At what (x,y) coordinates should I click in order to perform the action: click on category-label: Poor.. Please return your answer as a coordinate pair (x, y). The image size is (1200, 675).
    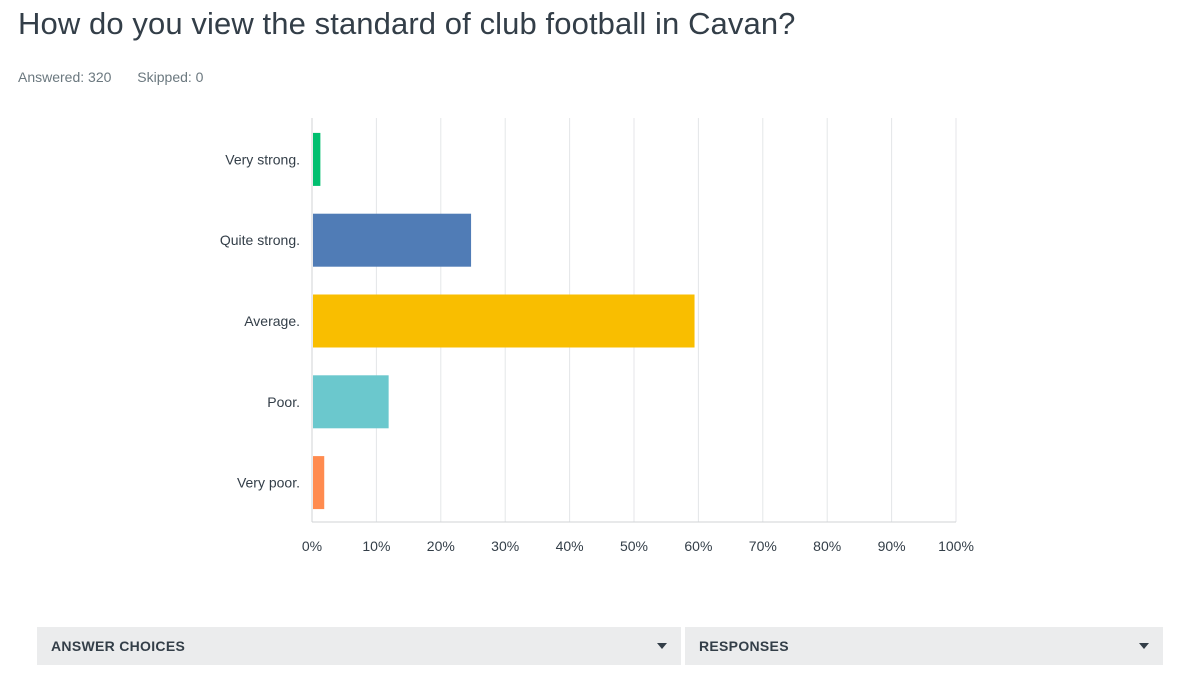
    Looking at the image, I should click on (283, 402).